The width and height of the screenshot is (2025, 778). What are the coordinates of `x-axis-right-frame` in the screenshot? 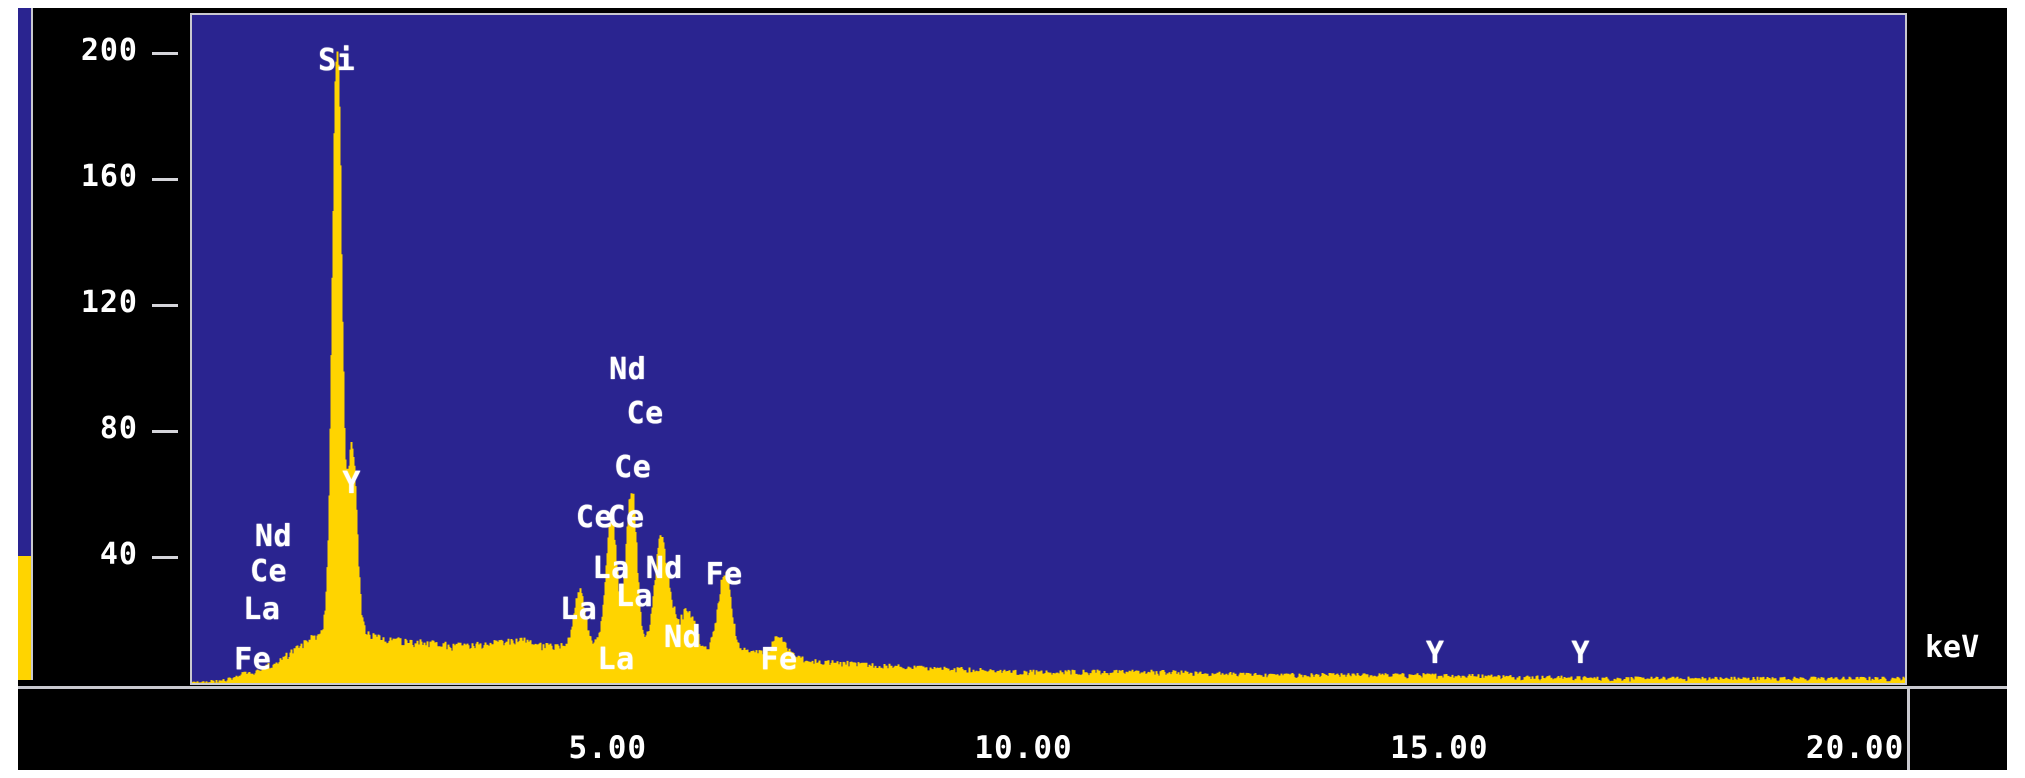 It's located at (1908, 728).